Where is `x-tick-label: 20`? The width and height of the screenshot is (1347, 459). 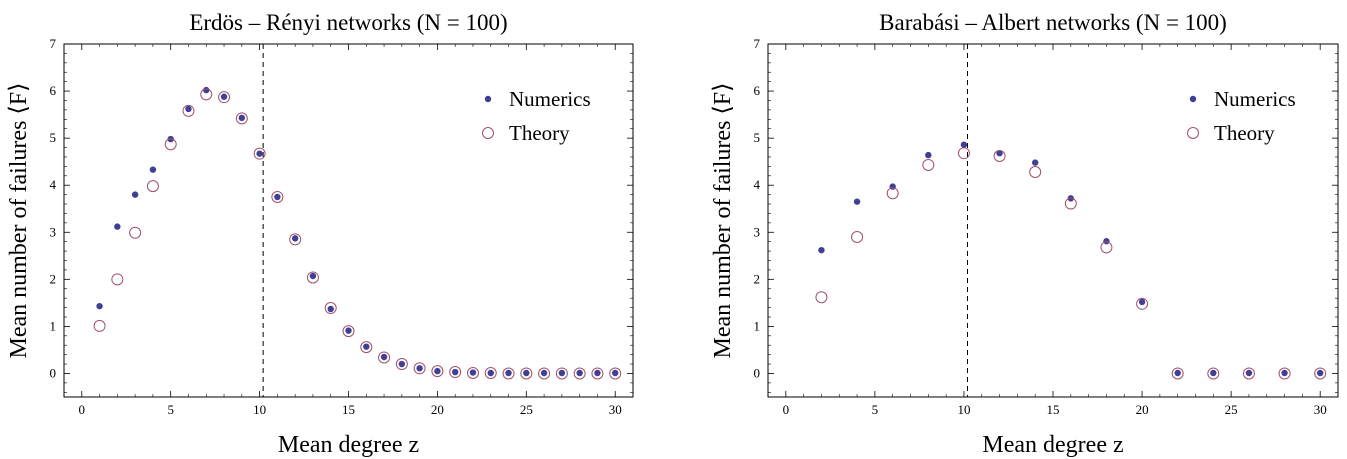 x-tick-label: 20 is located at coordinates (437, 409).